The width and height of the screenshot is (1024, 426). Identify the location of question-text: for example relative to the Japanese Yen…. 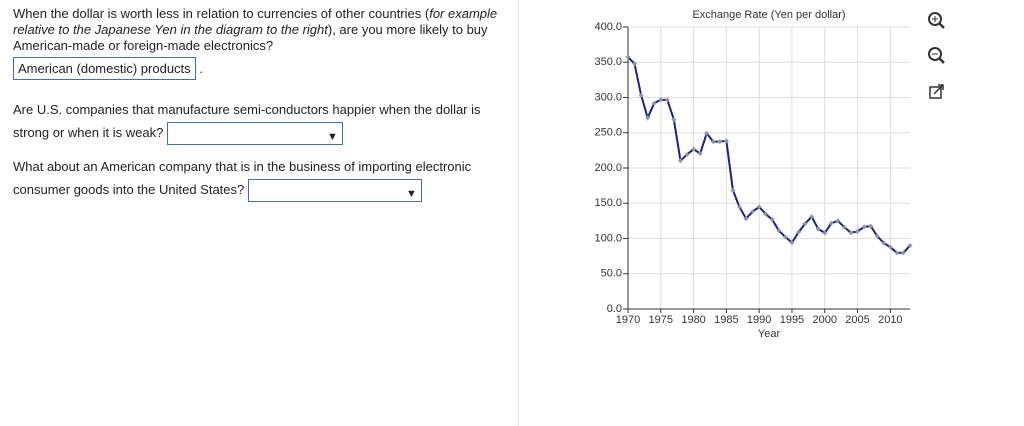
(255, 21).